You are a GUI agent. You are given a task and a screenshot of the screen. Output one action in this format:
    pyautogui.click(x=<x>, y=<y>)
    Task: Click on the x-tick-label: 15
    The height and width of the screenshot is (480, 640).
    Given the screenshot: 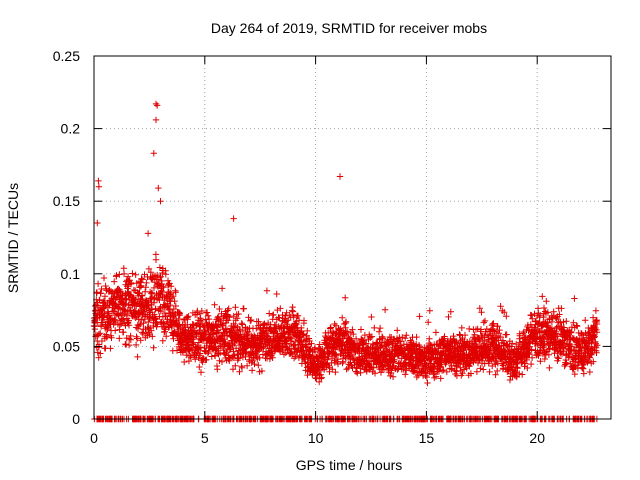 What is the action you would take?
    pyautogui.click(x=427, y=438)
    